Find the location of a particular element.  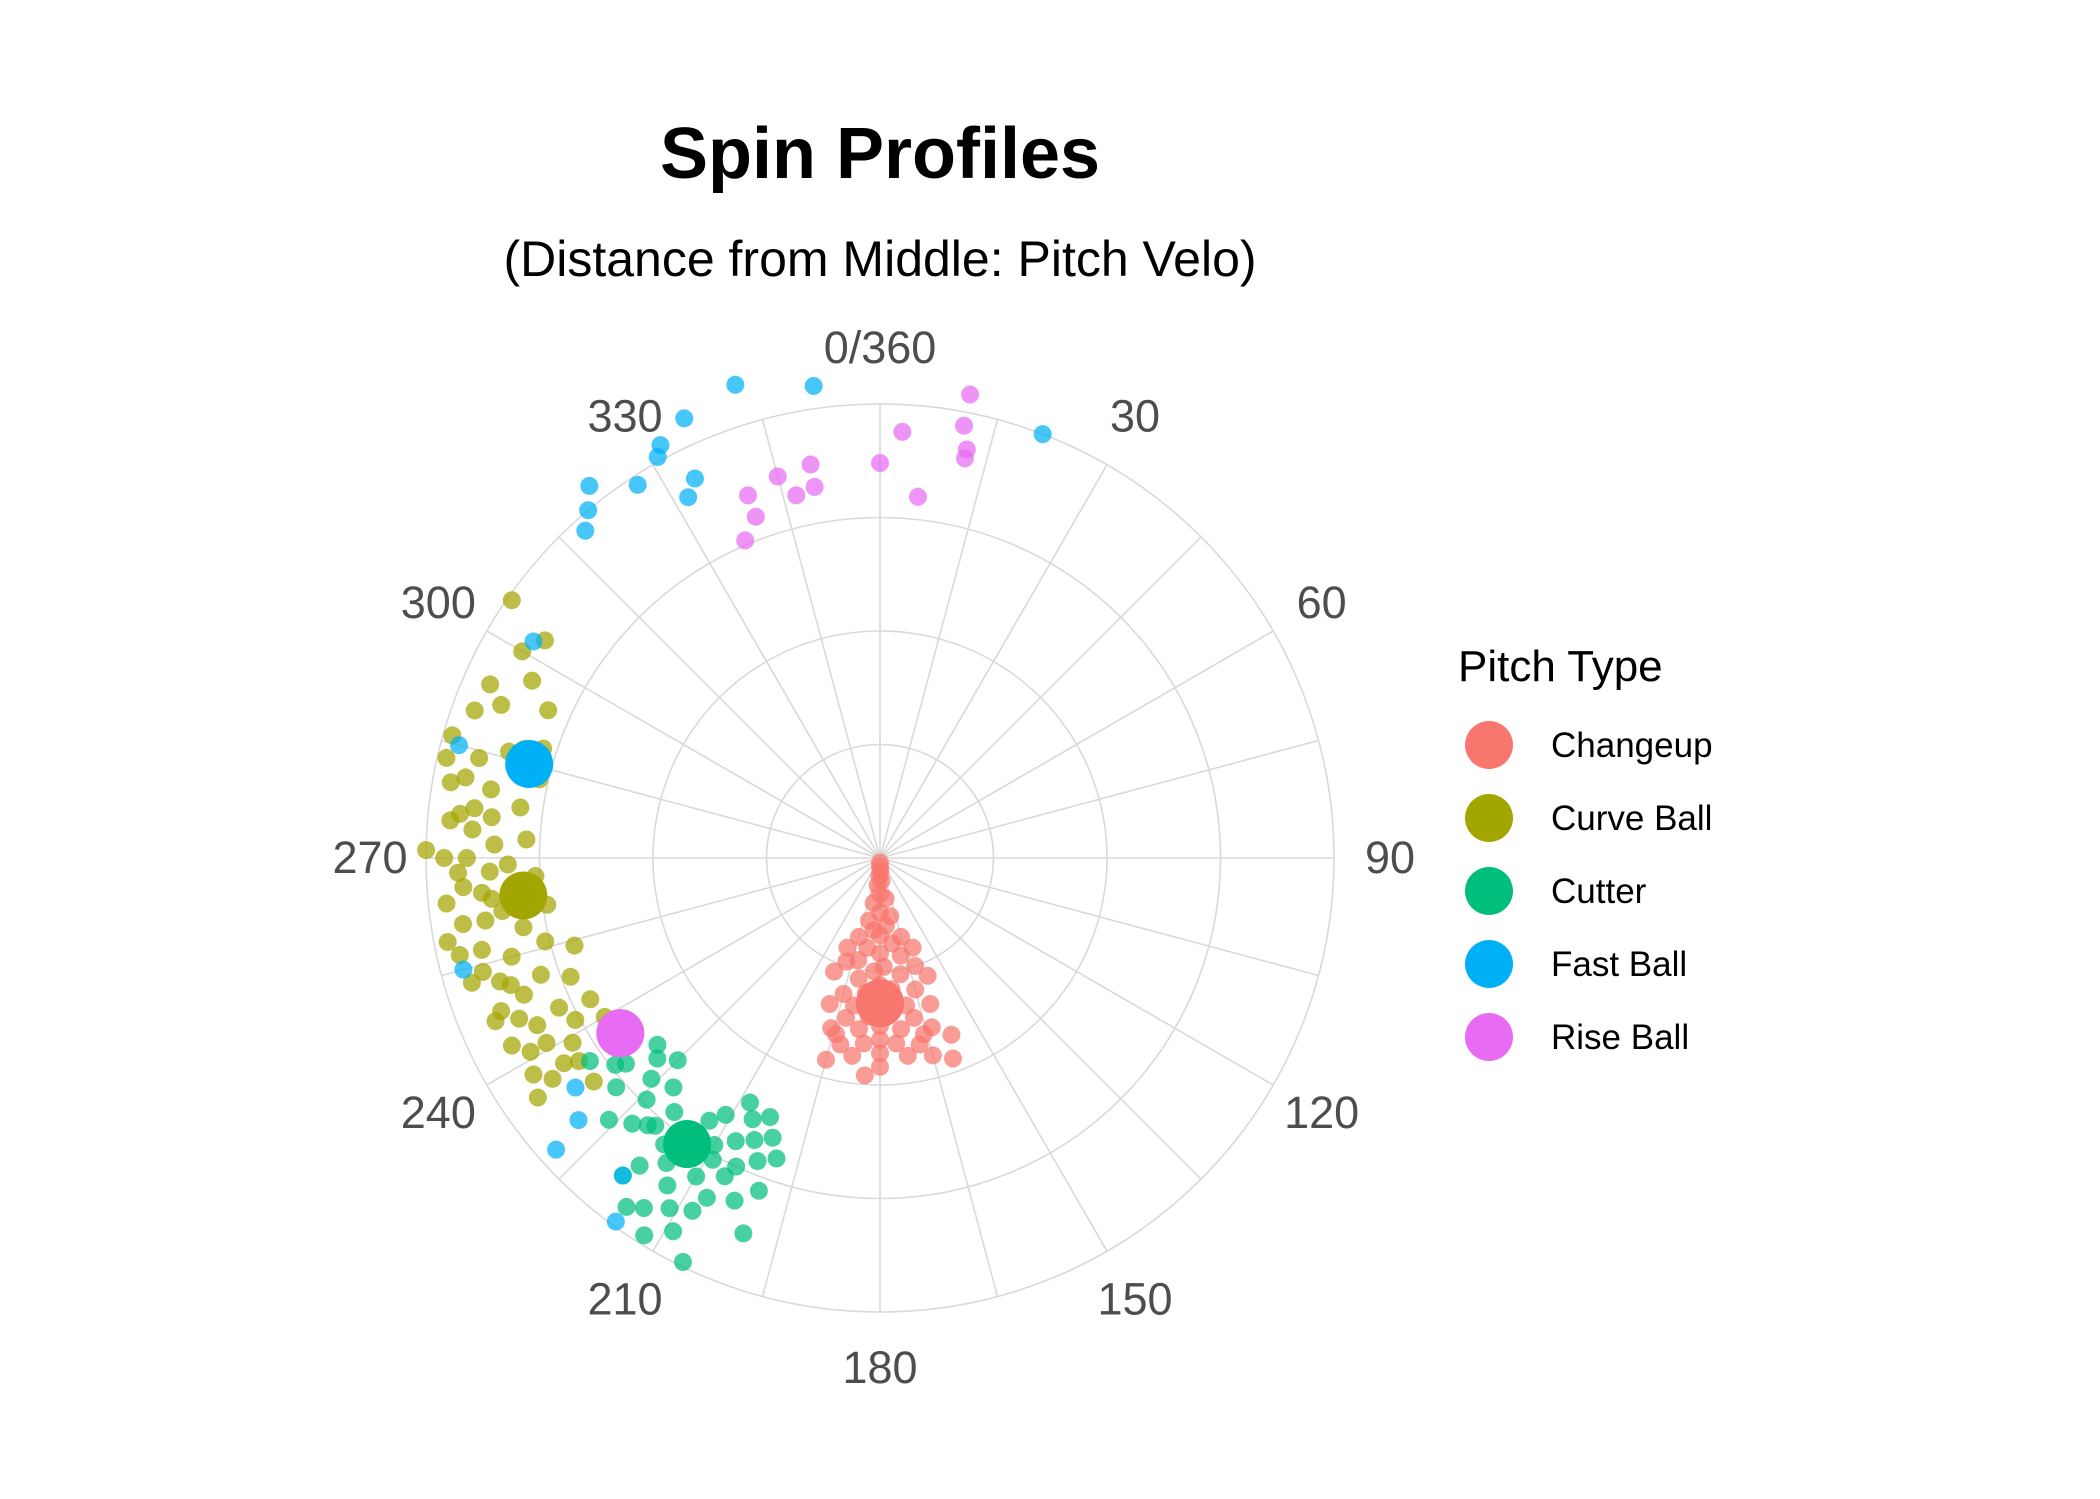

legend-label: Rise Ball is located at coordinates (1620, 1037).